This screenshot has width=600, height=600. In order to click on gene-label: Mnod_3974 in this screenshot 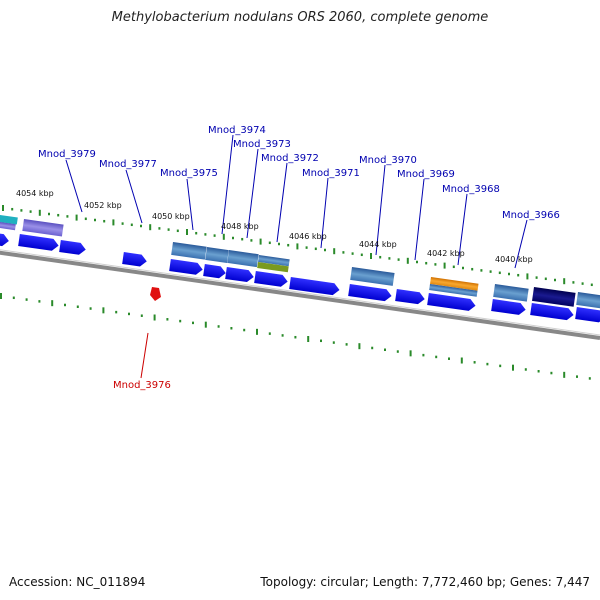, I will do `click(237, 130)`.